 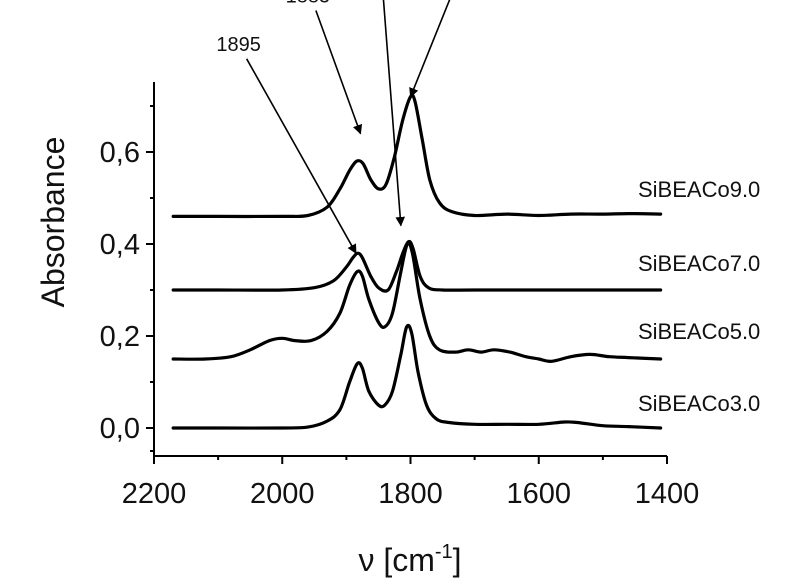 I want to click on x-ticks: 2200 2000 1800 1600 1400, so click(x=411, y=483).